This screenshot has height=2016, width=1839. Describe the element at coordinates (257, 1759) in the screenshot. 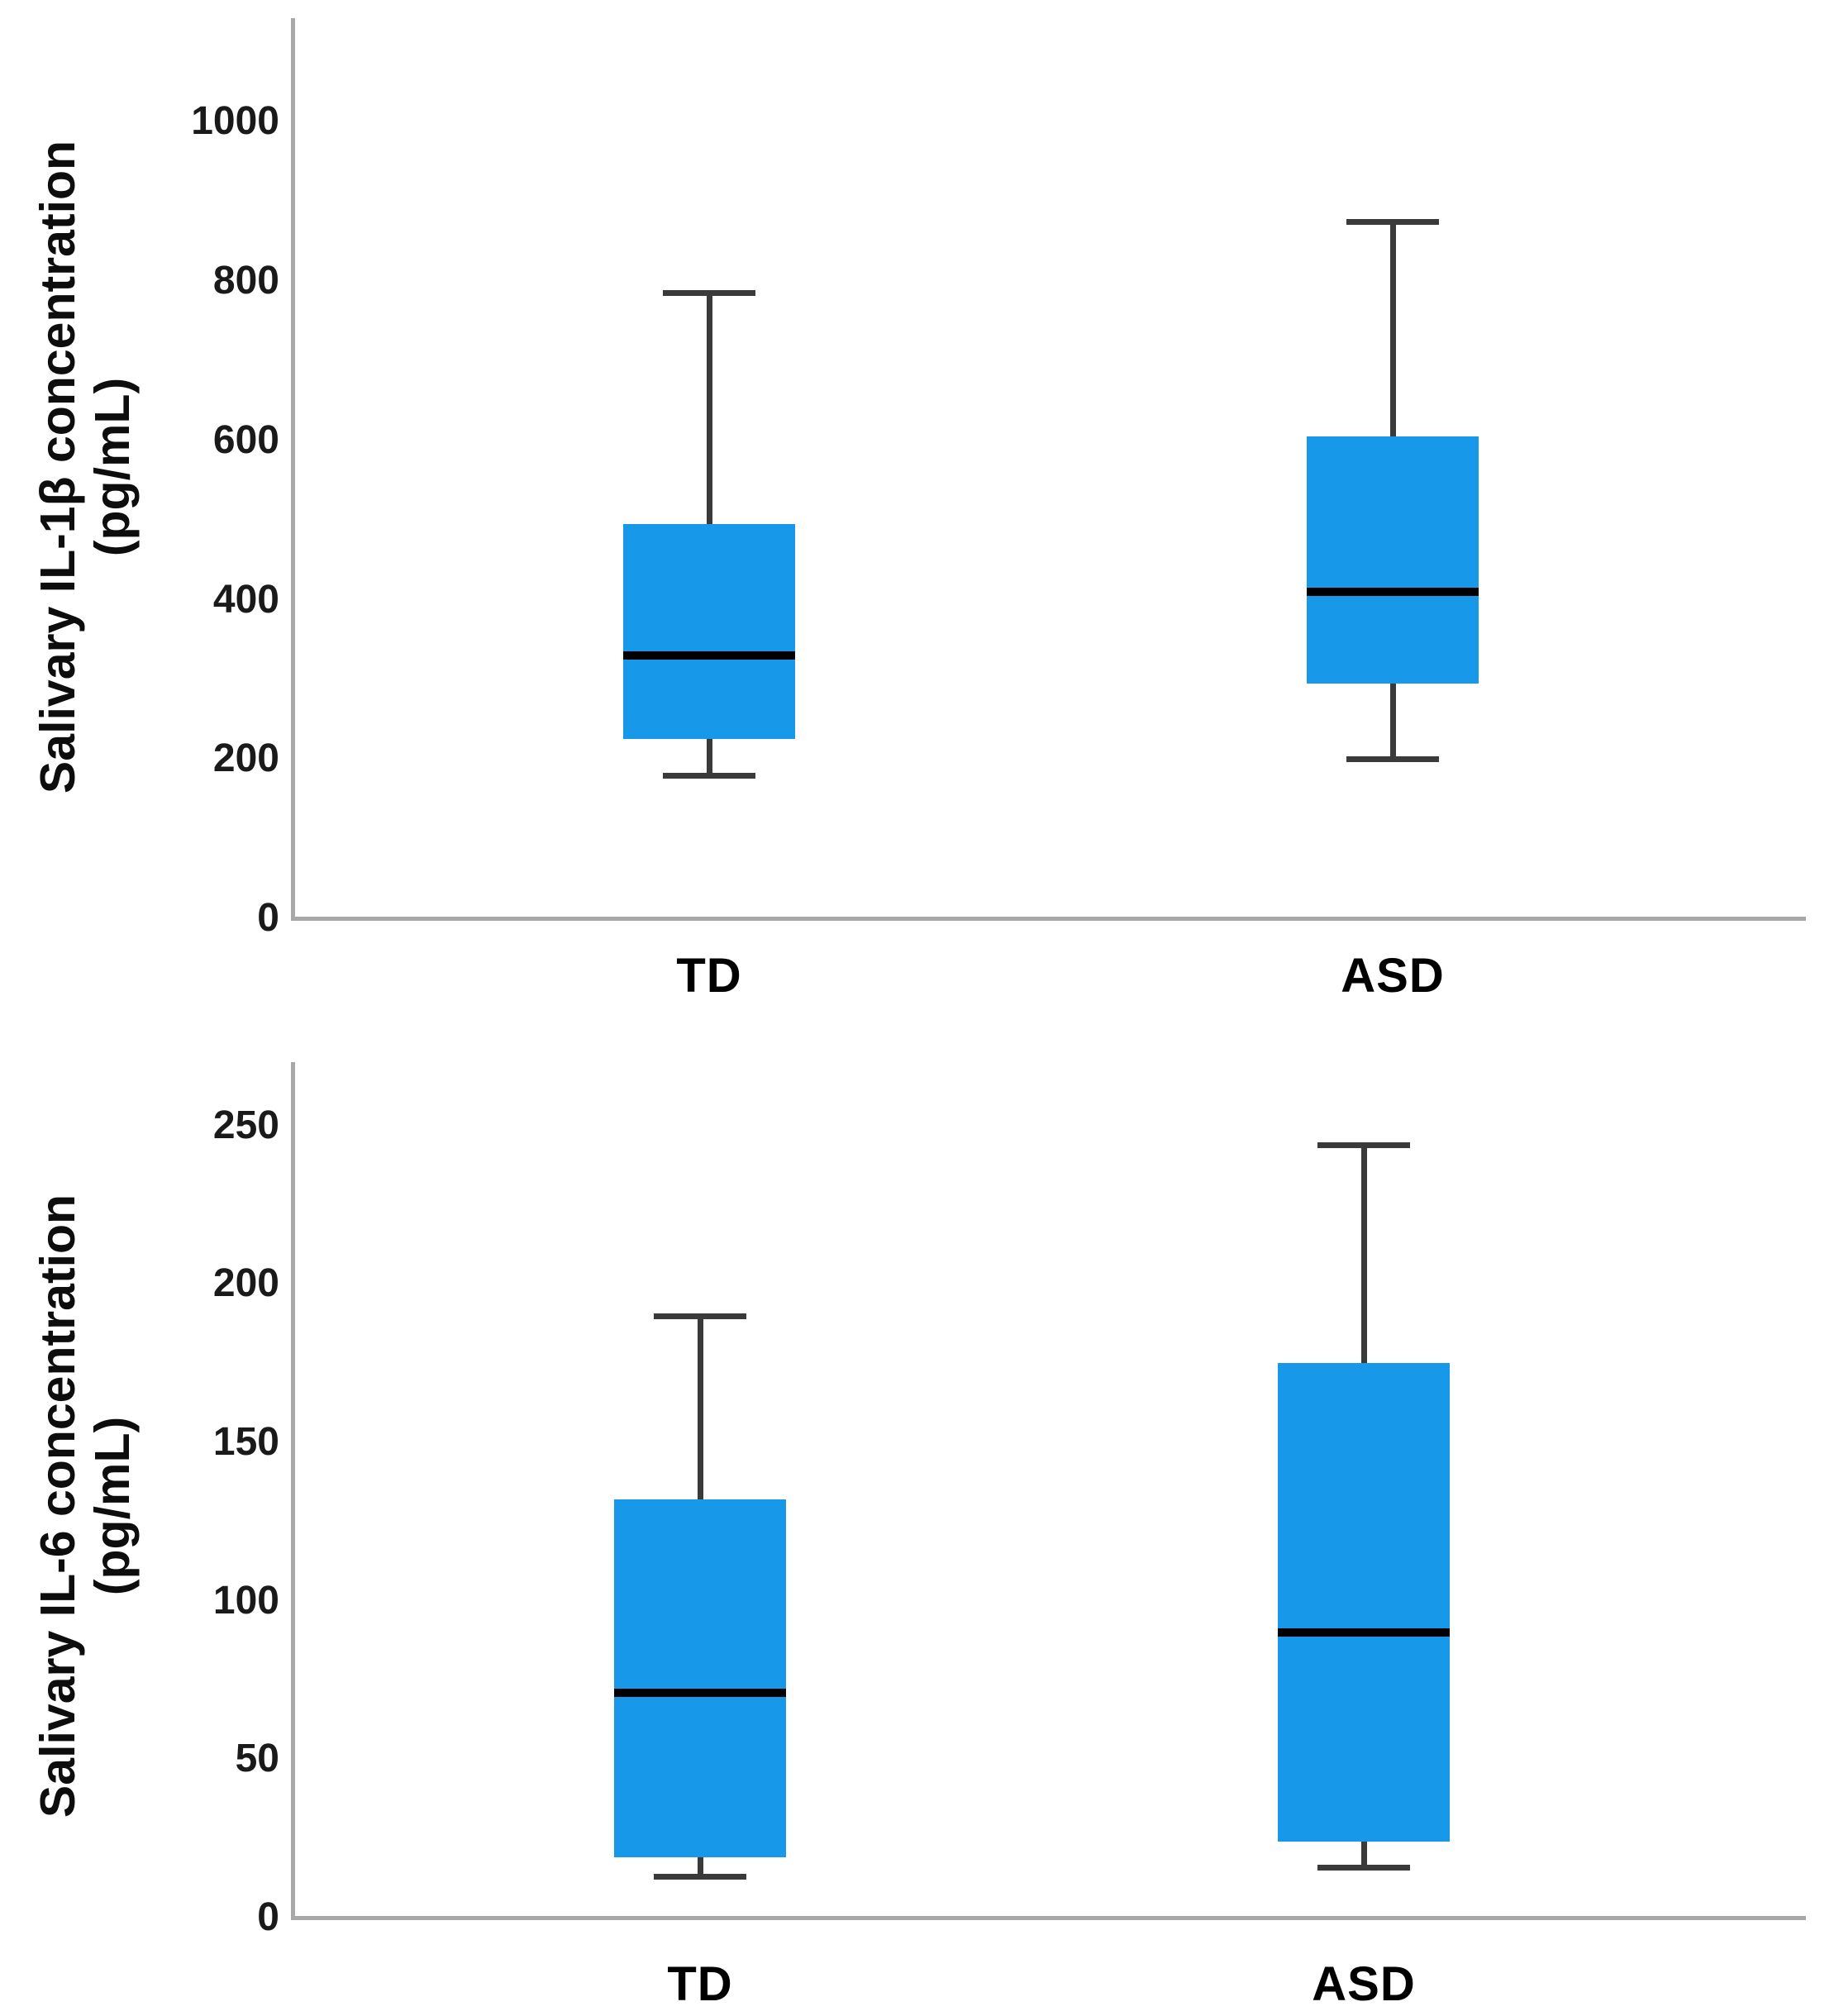

I see `y-tick-label: 50` at that location.